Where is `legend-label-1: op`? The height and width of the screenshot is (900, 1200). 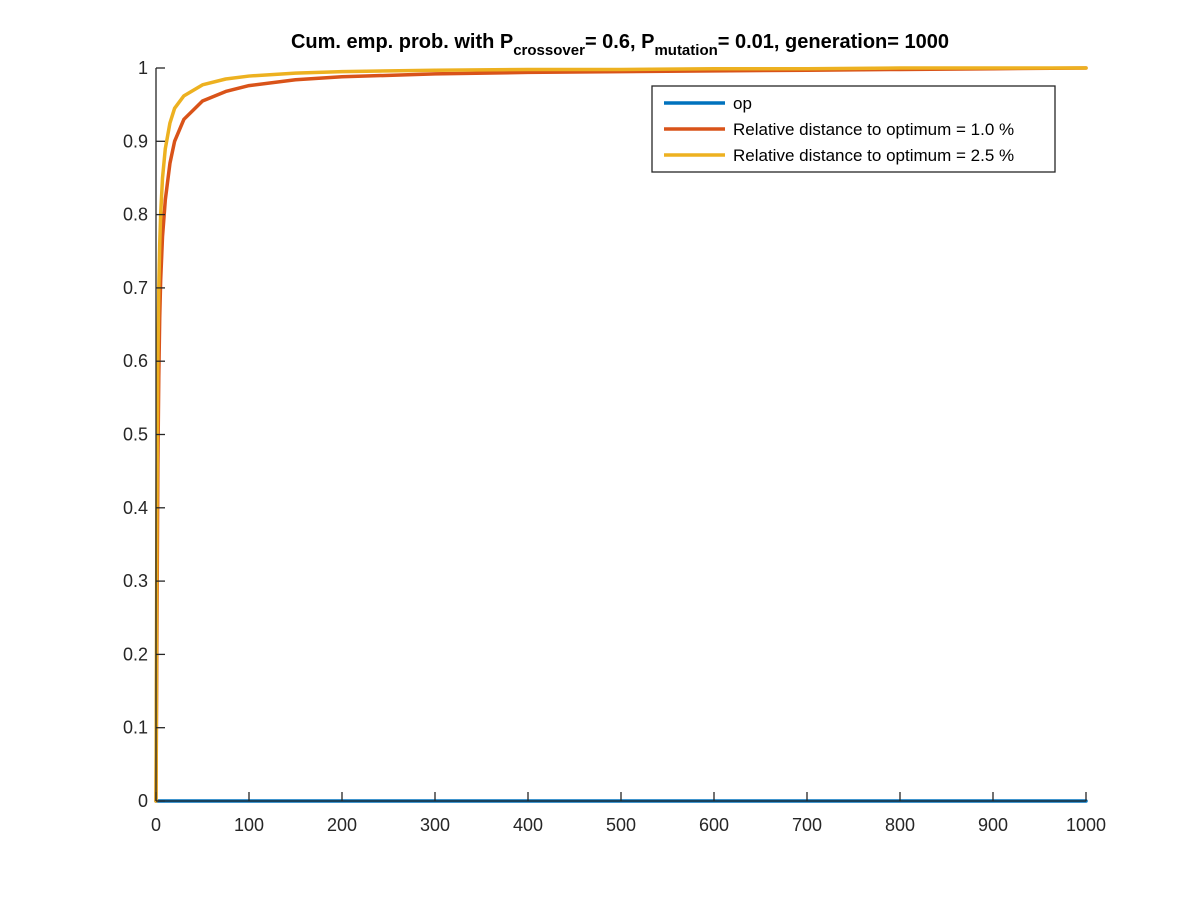
legend-label-1: op is located at coordinates (742, 103).